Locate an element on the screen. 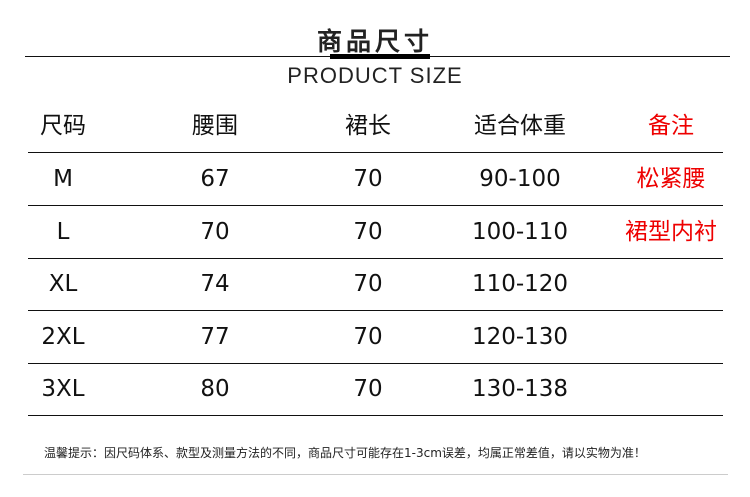 The image size is (750, 497). table-cell: 80 is located at coordinates (215, 389).